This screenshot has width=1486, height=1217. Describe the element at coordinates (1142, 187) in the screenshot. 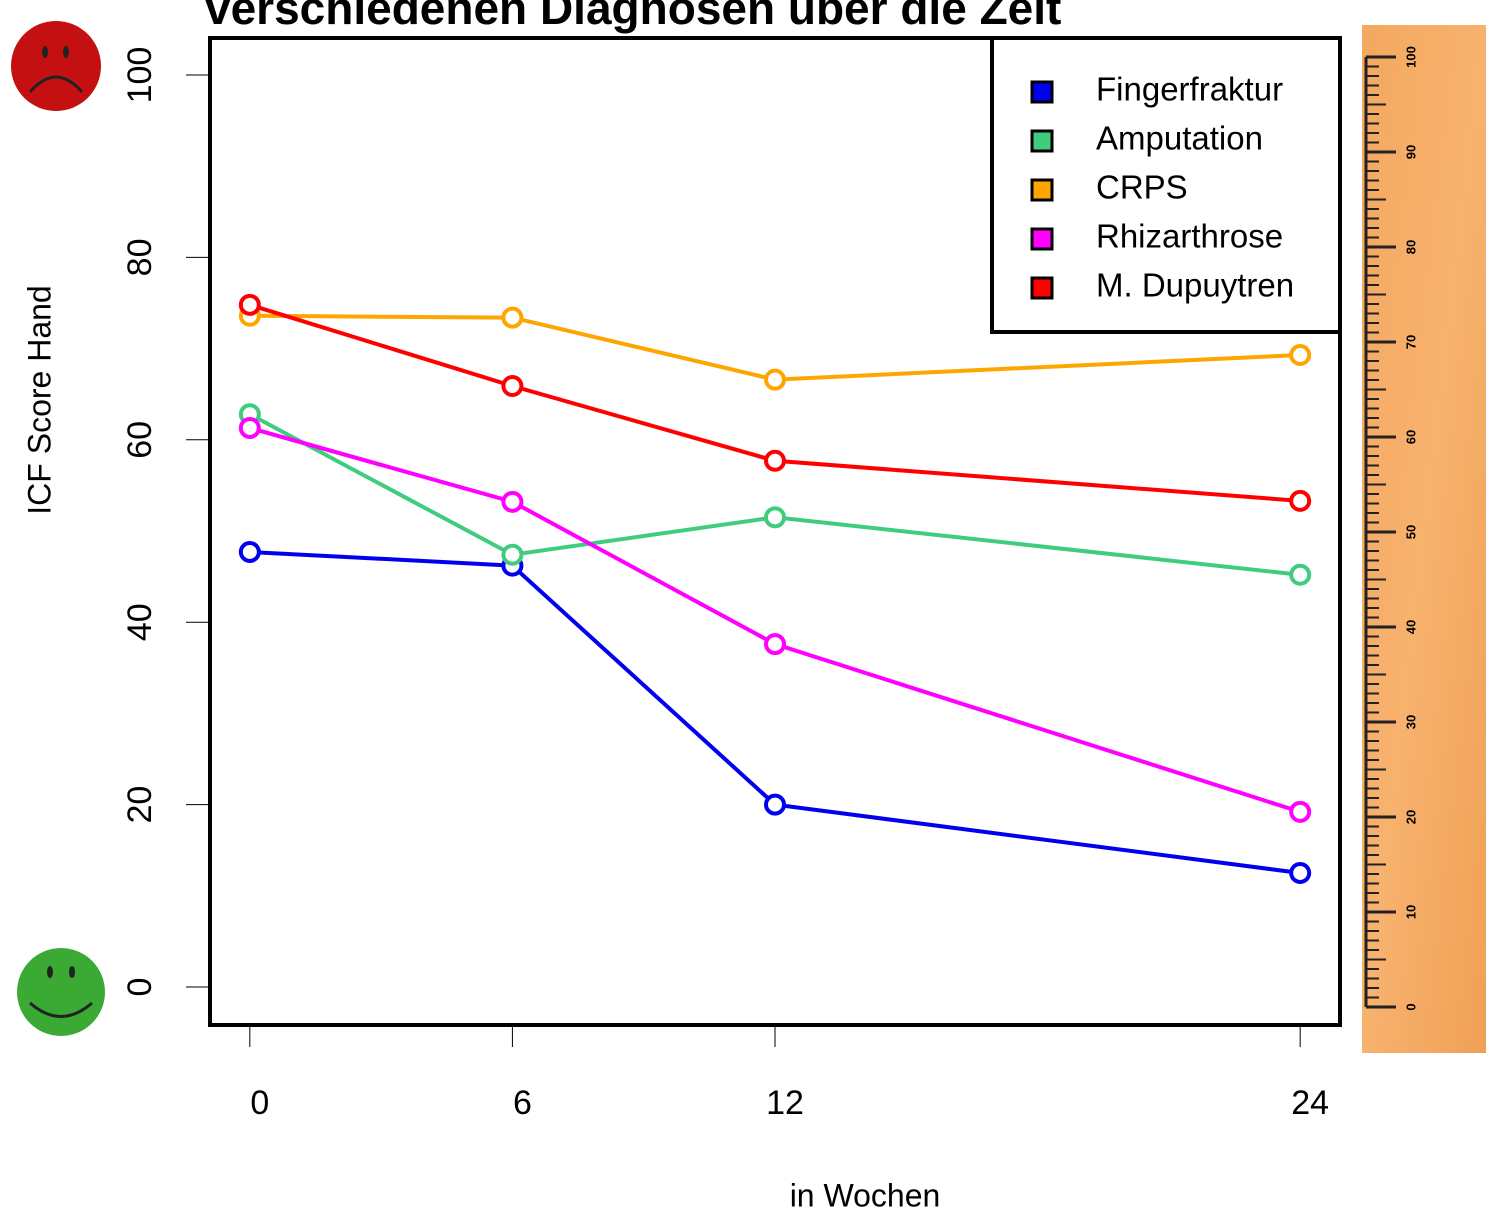

I see `legend-label: CRPS` at that location.